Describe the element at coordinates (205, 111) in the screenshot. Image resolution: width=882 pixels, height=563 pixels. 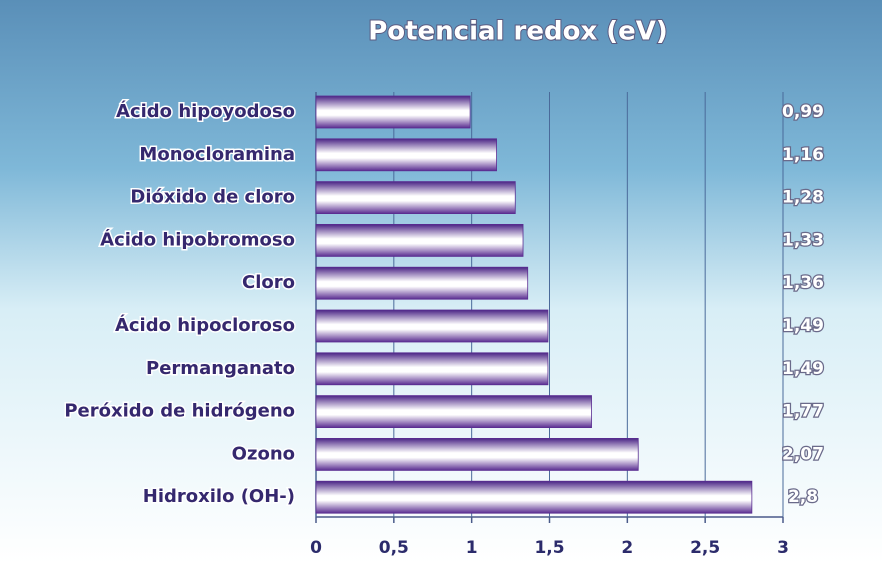
I see `category-label: Ácido hipoyodoso` at that location.